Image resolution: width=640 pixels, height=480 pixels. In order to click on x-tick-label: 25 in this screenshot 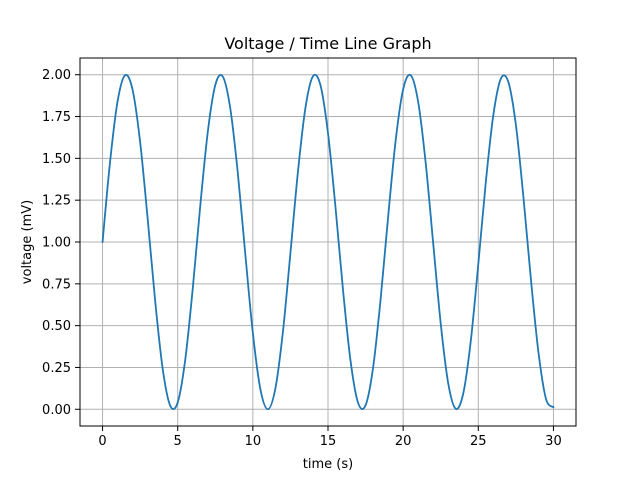, I will do `click(478, 441)`.